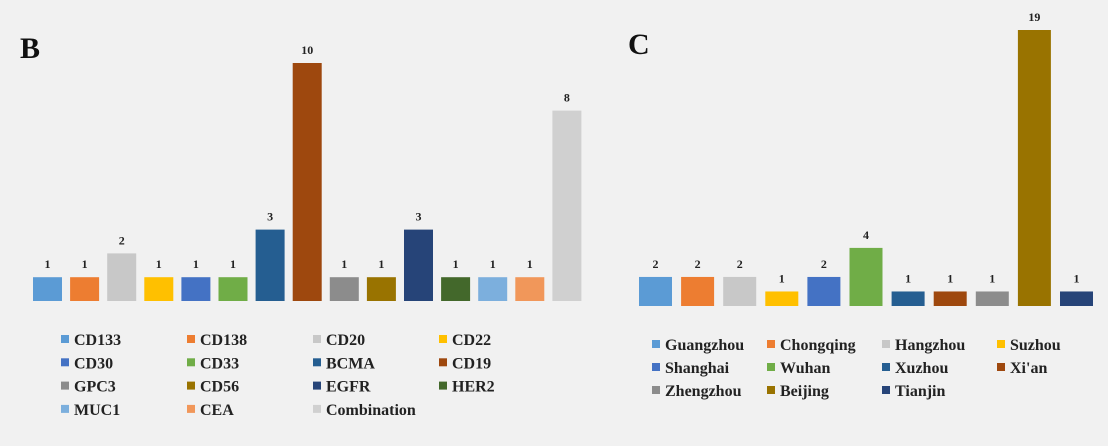 This screenshot has height=446, width=1108. I want to click on panel-c-legend-label-wuhan: Wuhan, so click(805, 368).